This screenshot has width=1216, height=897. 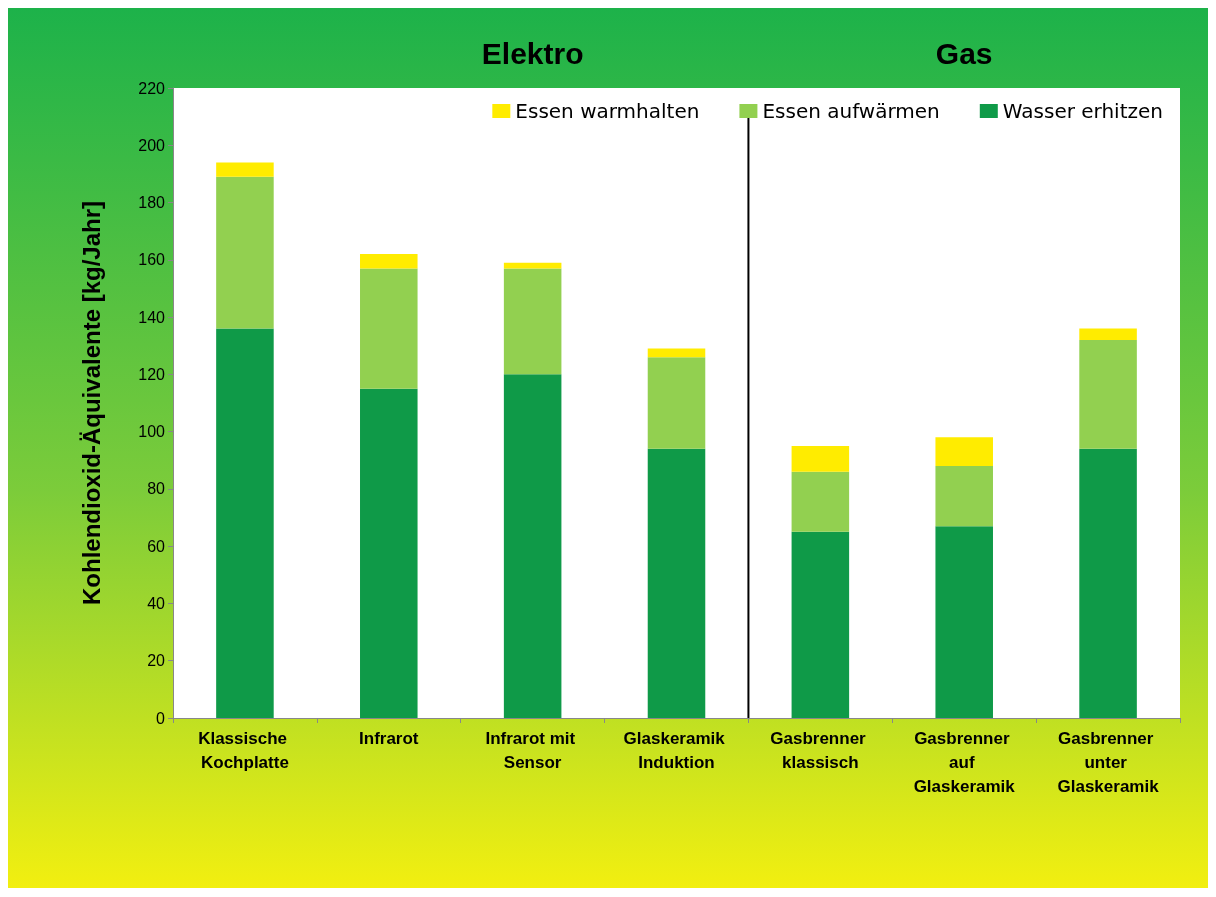 I want to click on legend-label: Wasser erhitzen, so click(x=1083, y=111).